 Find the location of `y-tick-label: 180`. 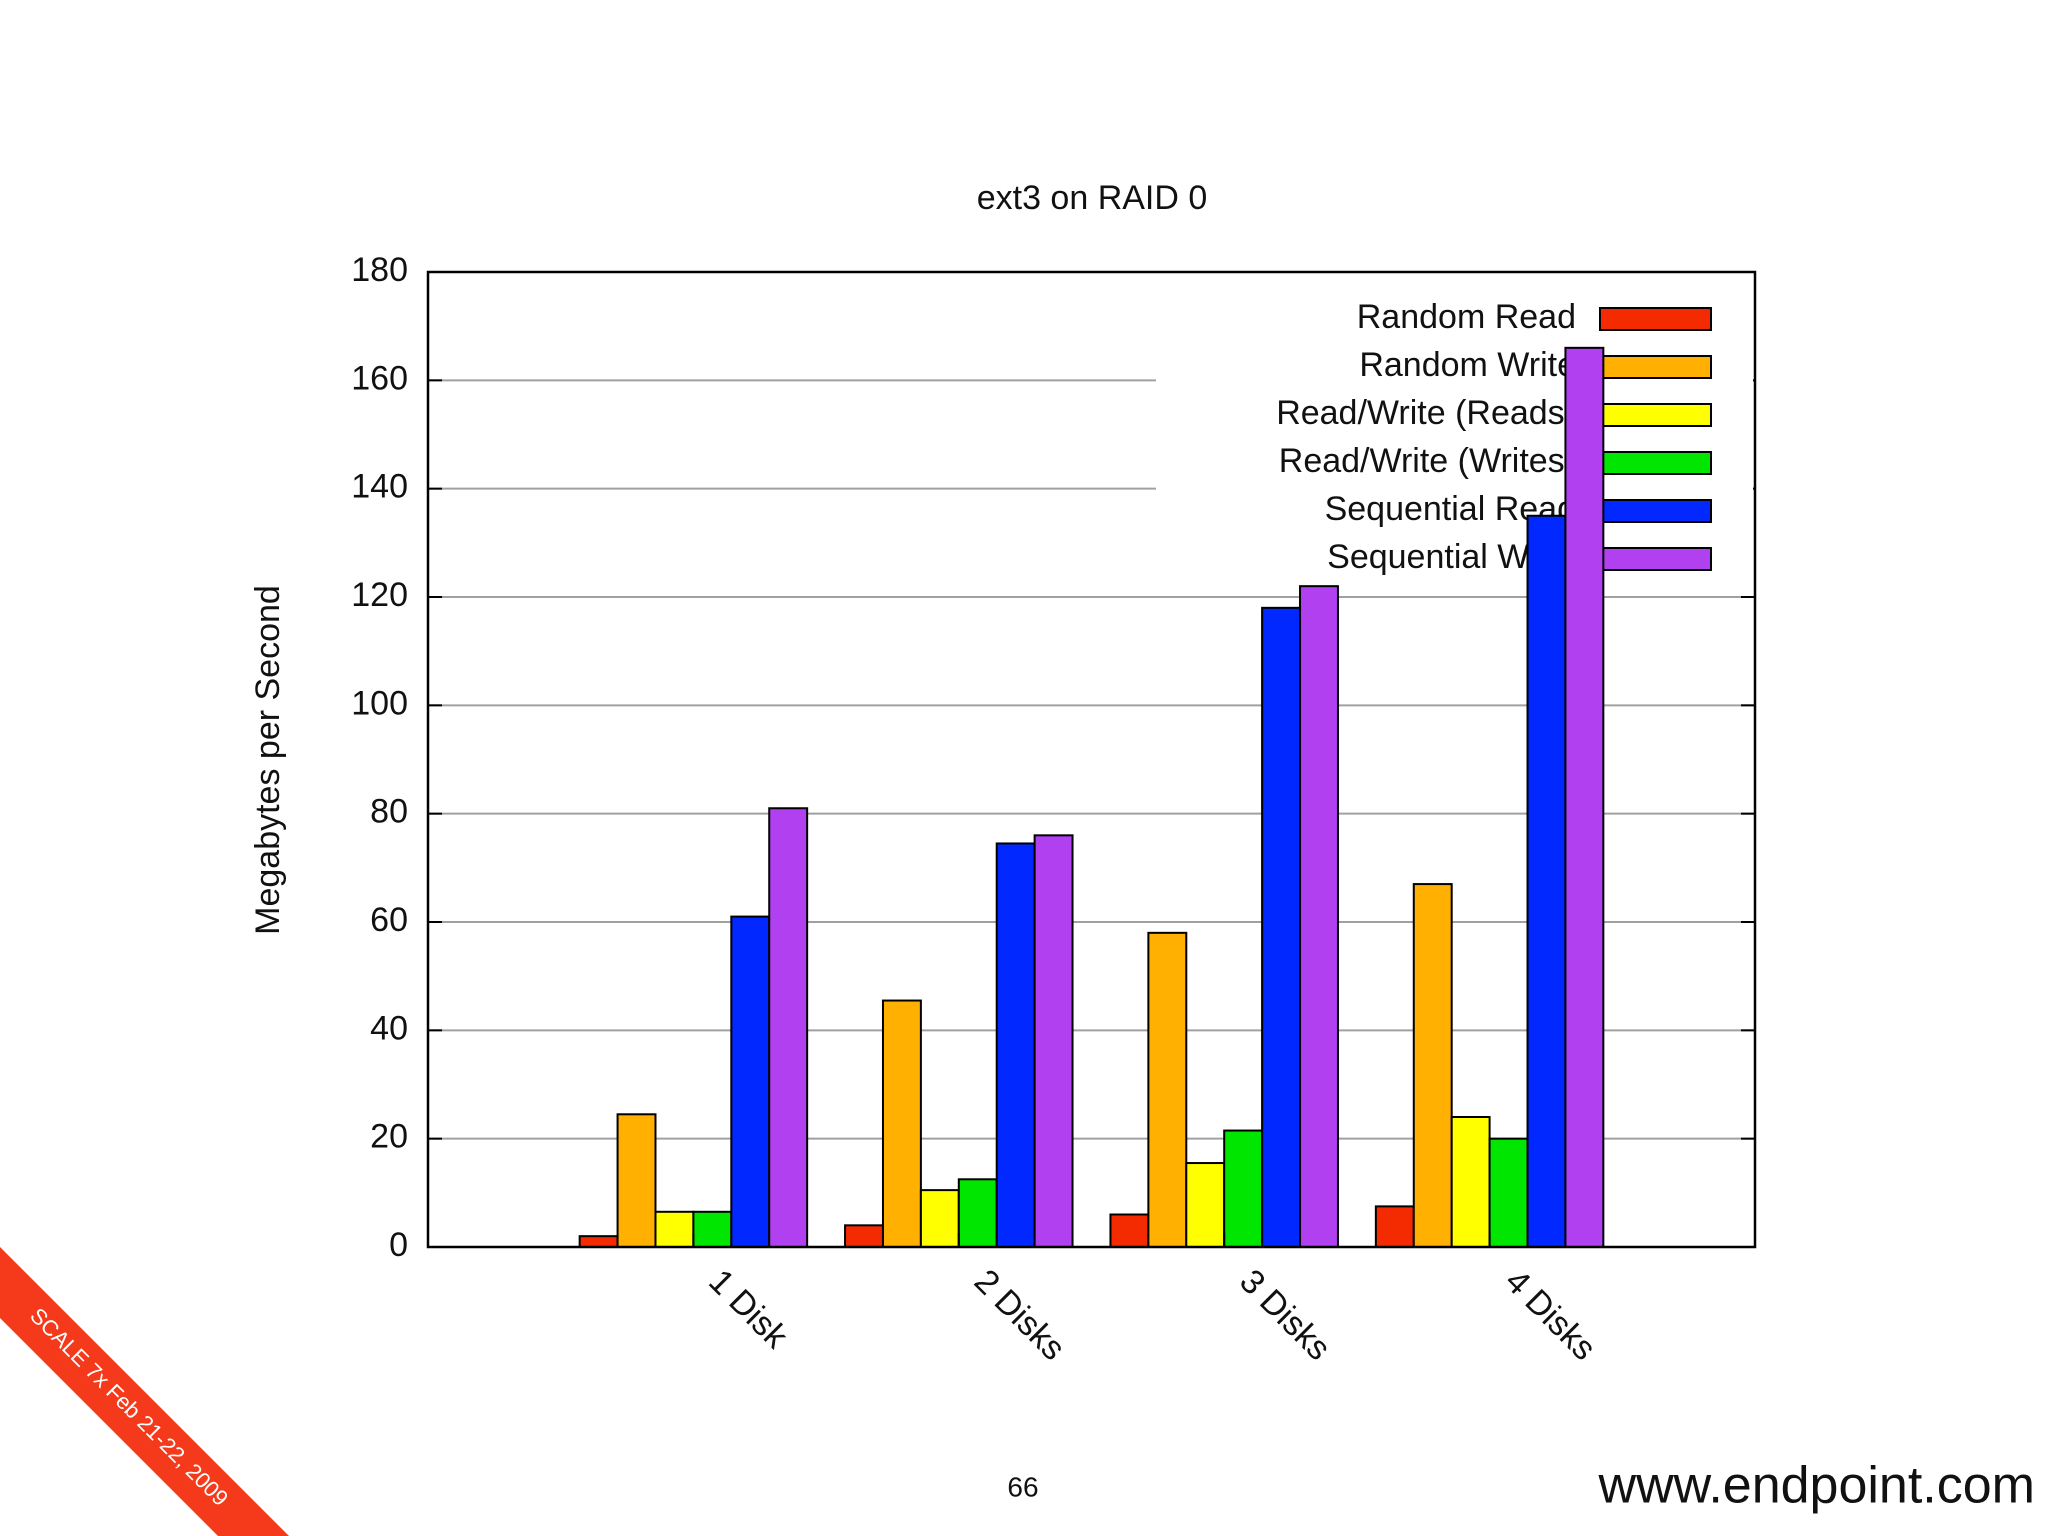

y-tick-label: 180 is located at coordinates (379, 270).